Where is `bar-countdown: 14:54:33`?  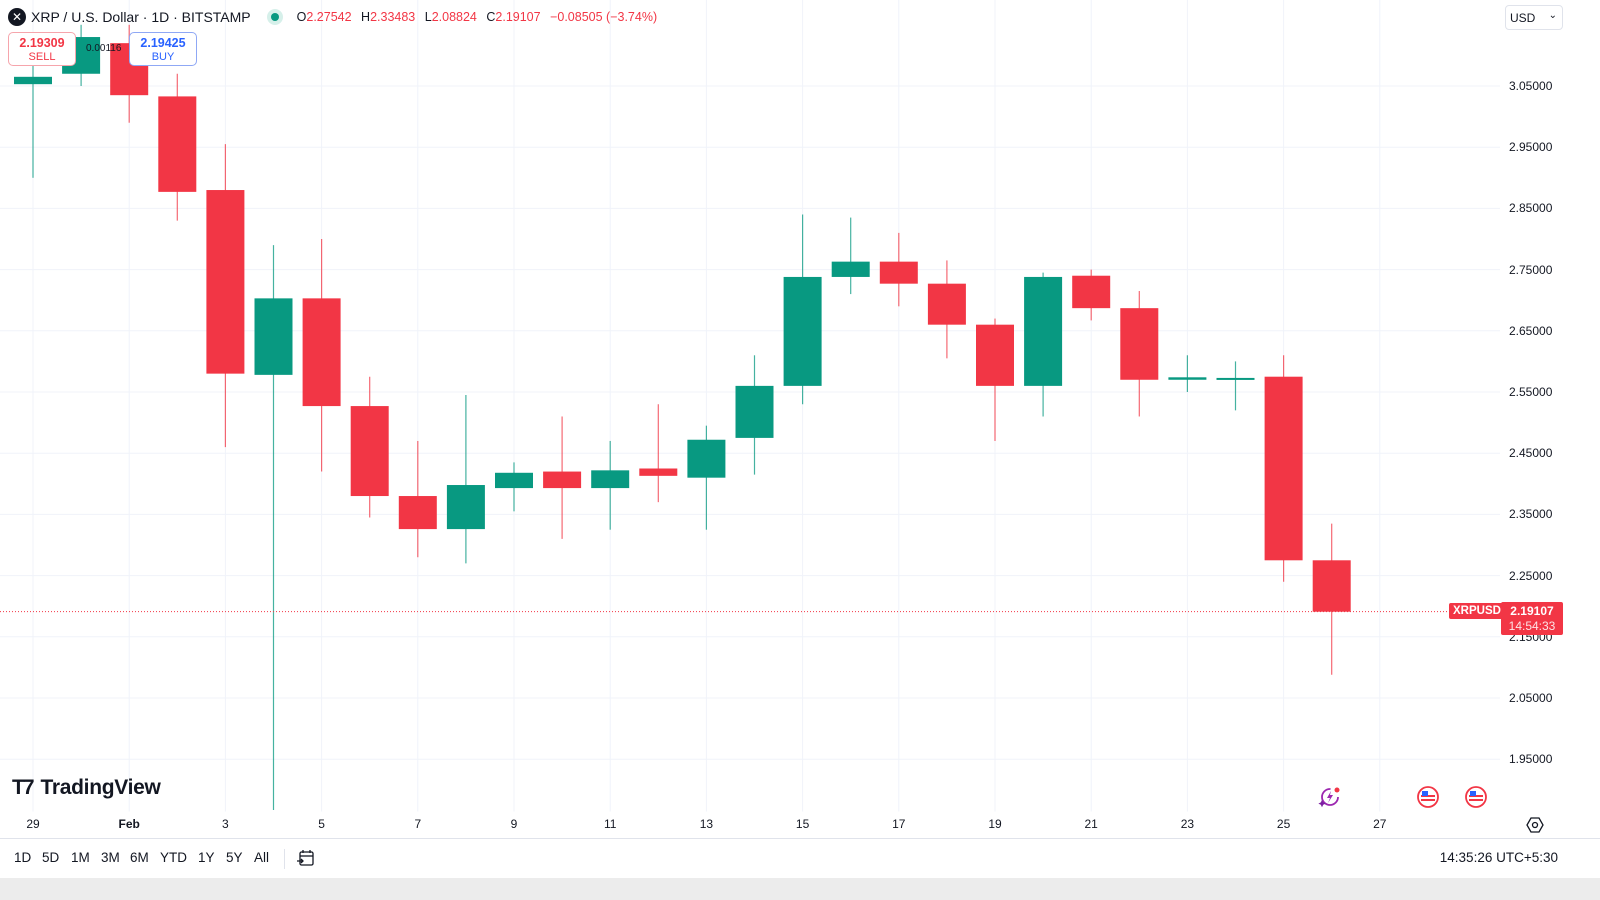
bar-countdown: 14:54:33 is located at coordinates (1532, 626).